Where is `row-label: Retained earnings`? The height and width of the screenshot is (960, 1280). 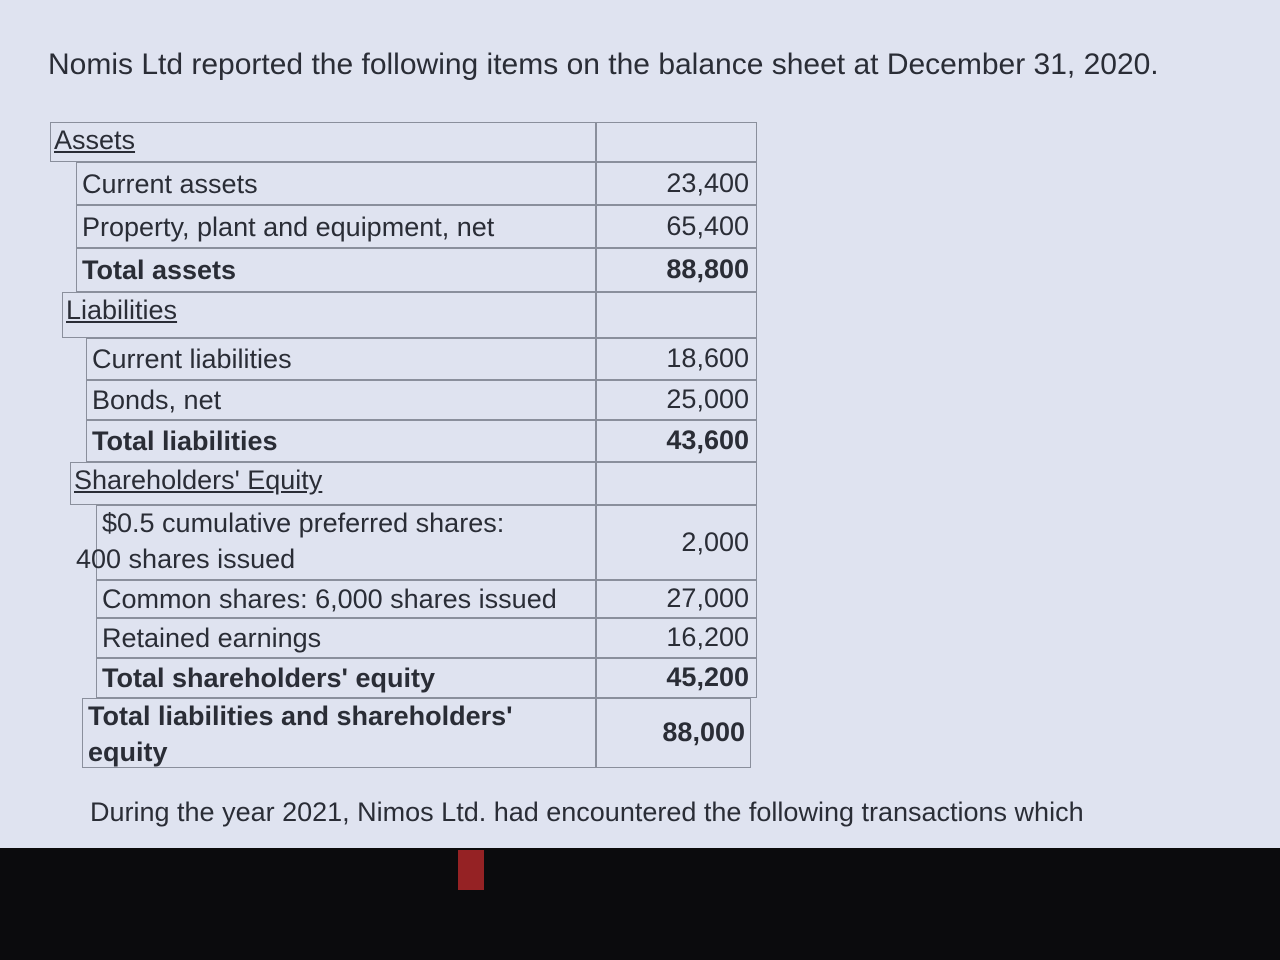 row-label: Retained earnings is located at coordinates (212, 638).